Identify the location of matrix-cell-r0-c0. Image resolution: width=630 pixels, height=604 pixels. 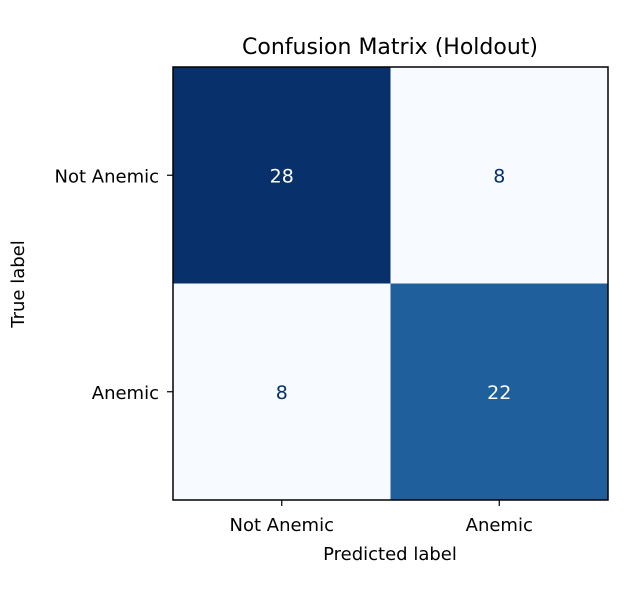
(282, 175).